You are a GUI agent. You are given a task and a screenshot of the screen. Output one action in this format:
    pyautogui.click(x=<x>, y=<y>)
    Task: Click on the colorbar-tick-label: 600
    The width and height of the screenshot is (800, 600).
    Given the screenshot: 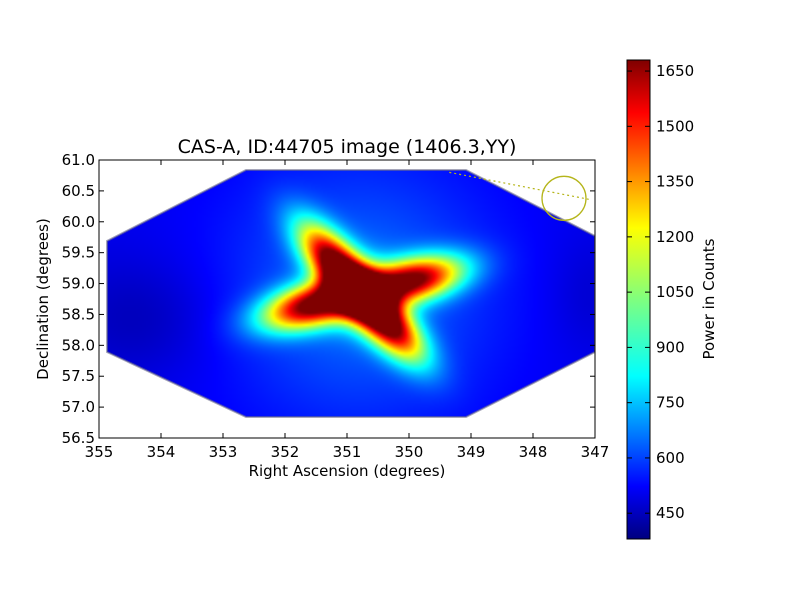 What is the action you would take?
    pyautogui.click(x=670, y=458)
    